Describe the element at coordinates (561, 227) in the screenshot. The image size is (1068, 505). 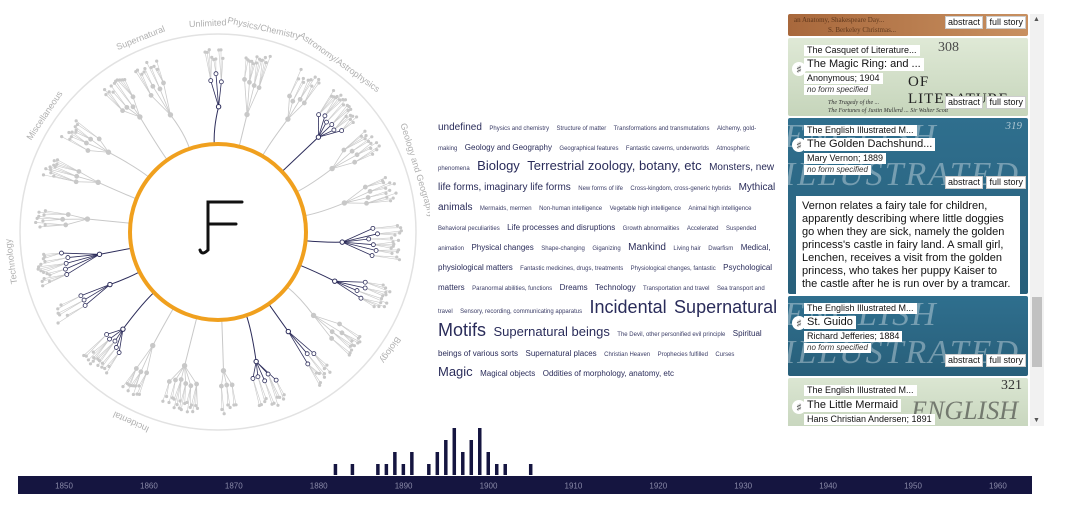
I see `cloud-term: Life processes and disruptions` at that location.